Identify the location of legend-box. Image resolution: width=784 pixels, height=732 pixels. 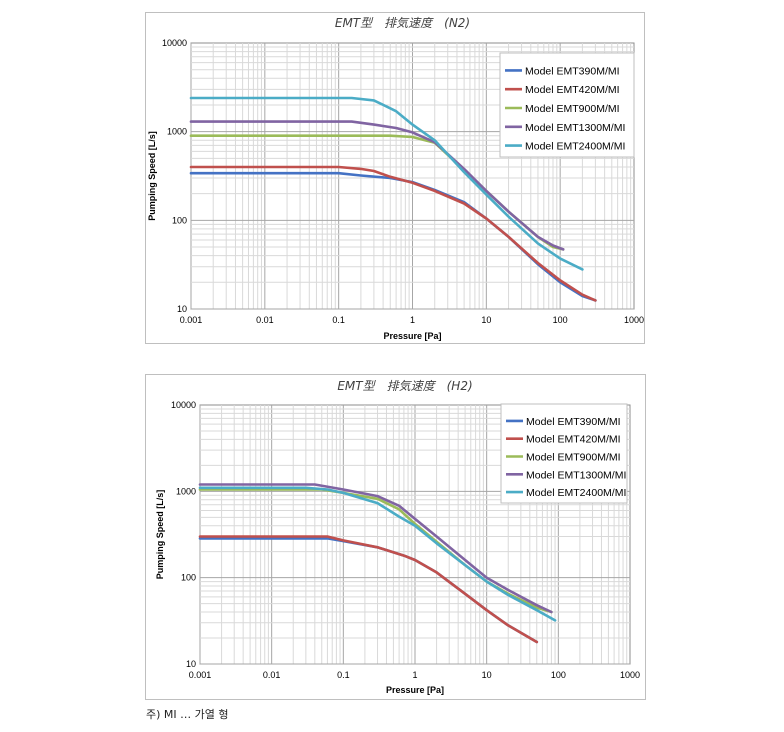
(567, 105).